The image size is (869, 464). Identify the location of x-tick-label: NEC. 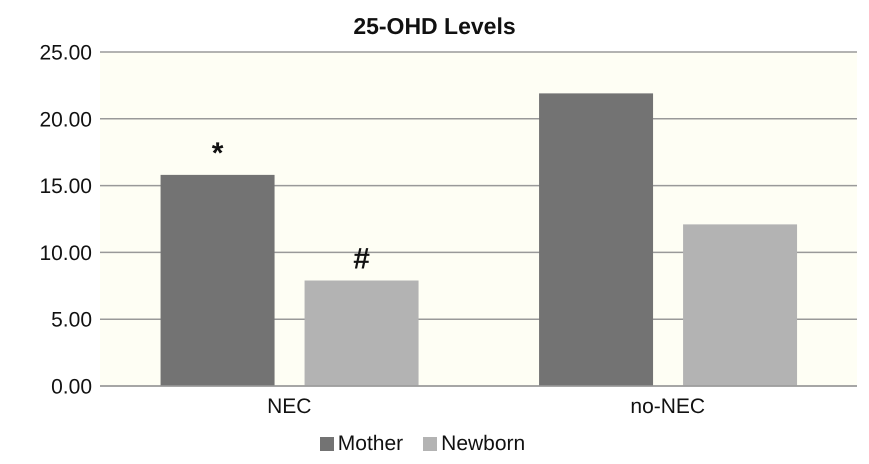
(289, 406).